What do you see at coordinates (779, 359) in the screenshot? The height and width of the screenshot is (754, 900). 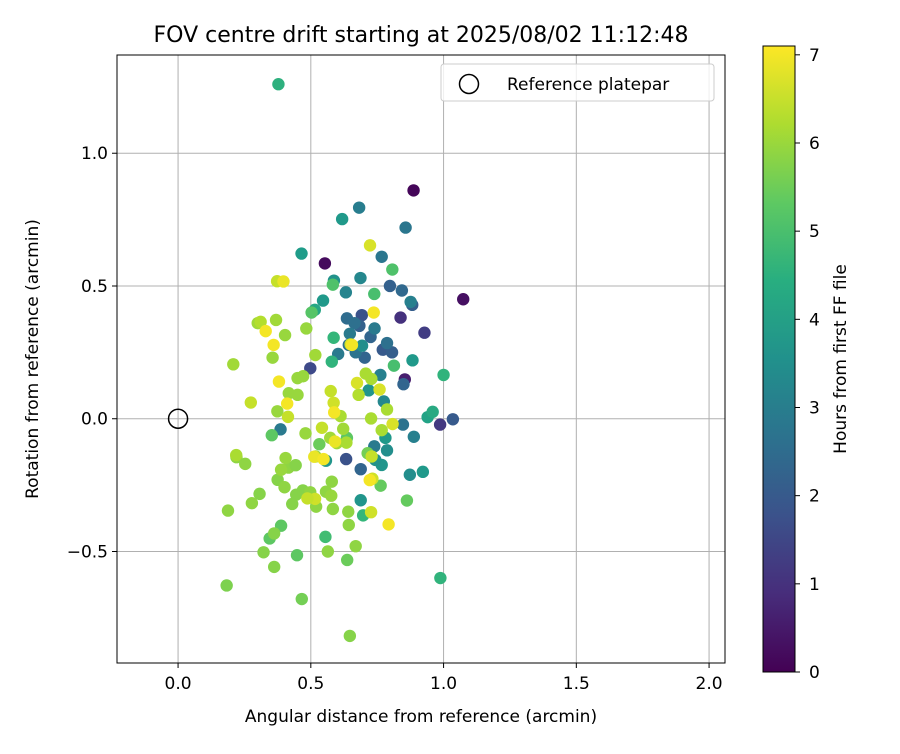 I see `colorbar-gradient` at bounding box center [779, 359].